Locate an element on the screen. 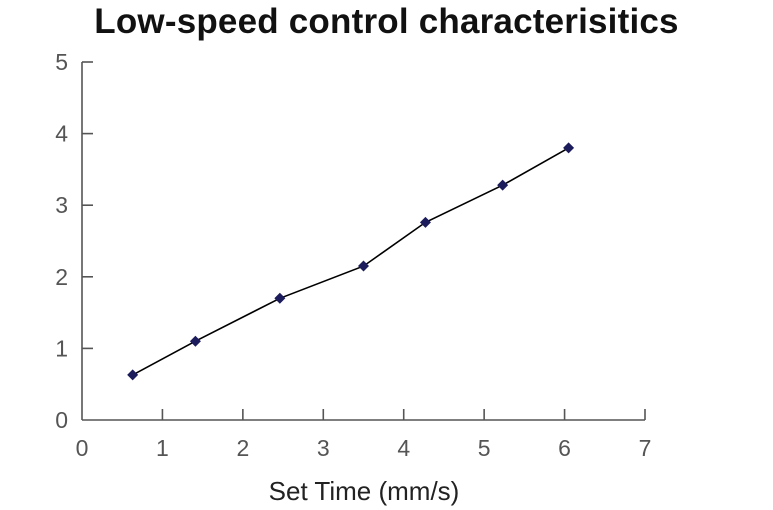 The width and height of the screenshot is (773, 510). x-tick-label: 6 is located at coordinates (564, 448).